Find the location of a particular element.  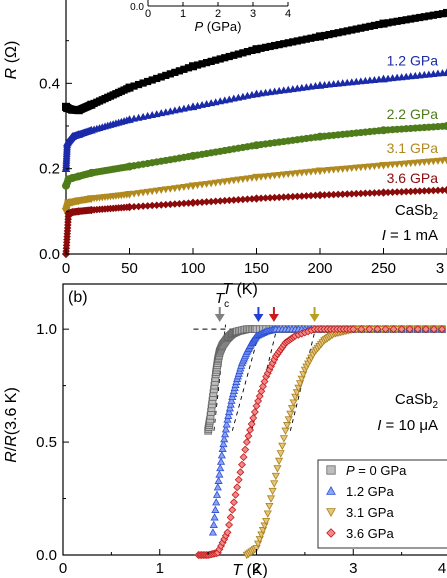

inset-x-tick-label: 1 is located at coordinates (183, 14).